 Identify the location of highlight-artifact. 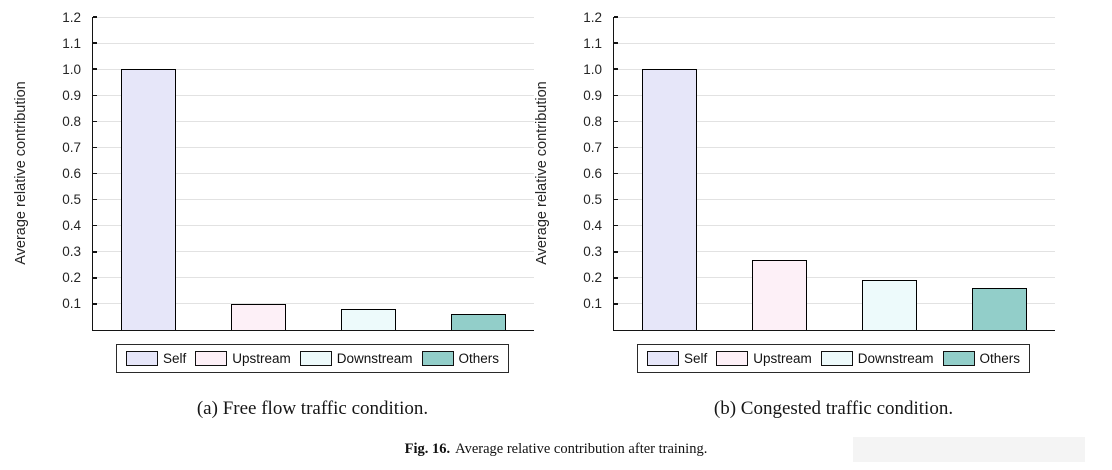
(969, 449).